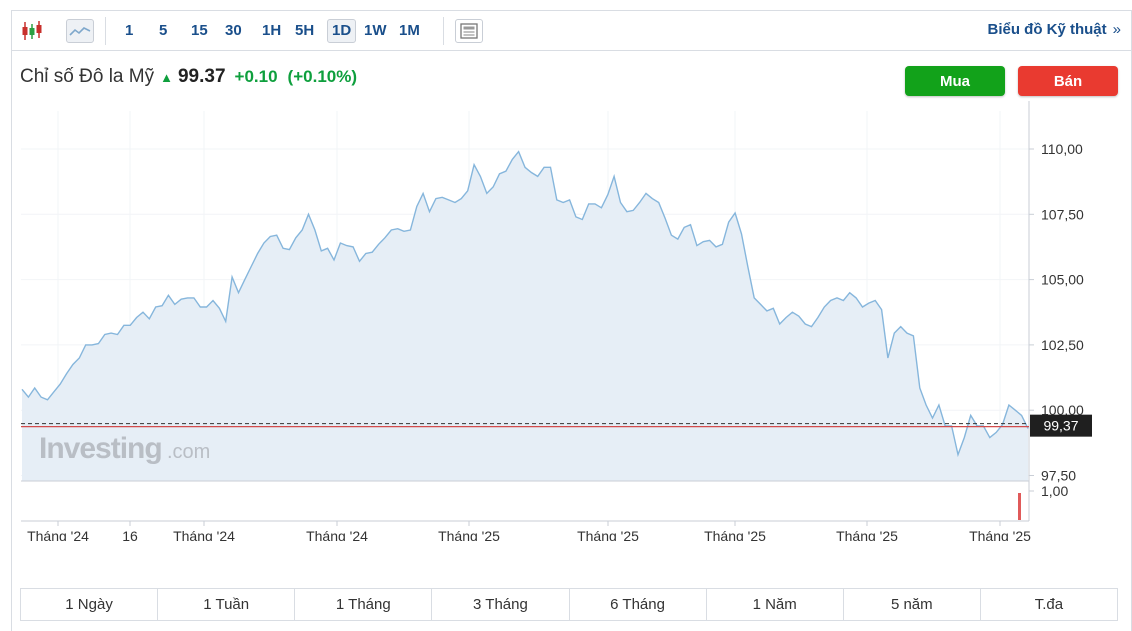  Describe the element at coordinates (188, 452) in the screenshot. I see `watermark-suffix: .com` at that location.